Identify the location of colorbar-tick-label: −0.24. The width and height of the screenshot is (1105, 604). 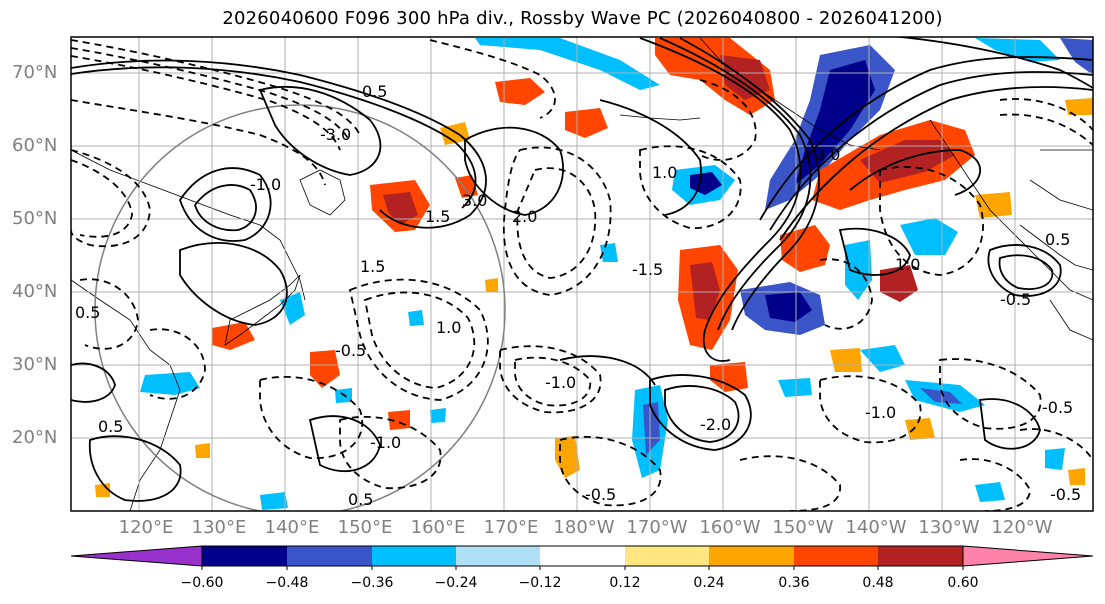
(456, 583).